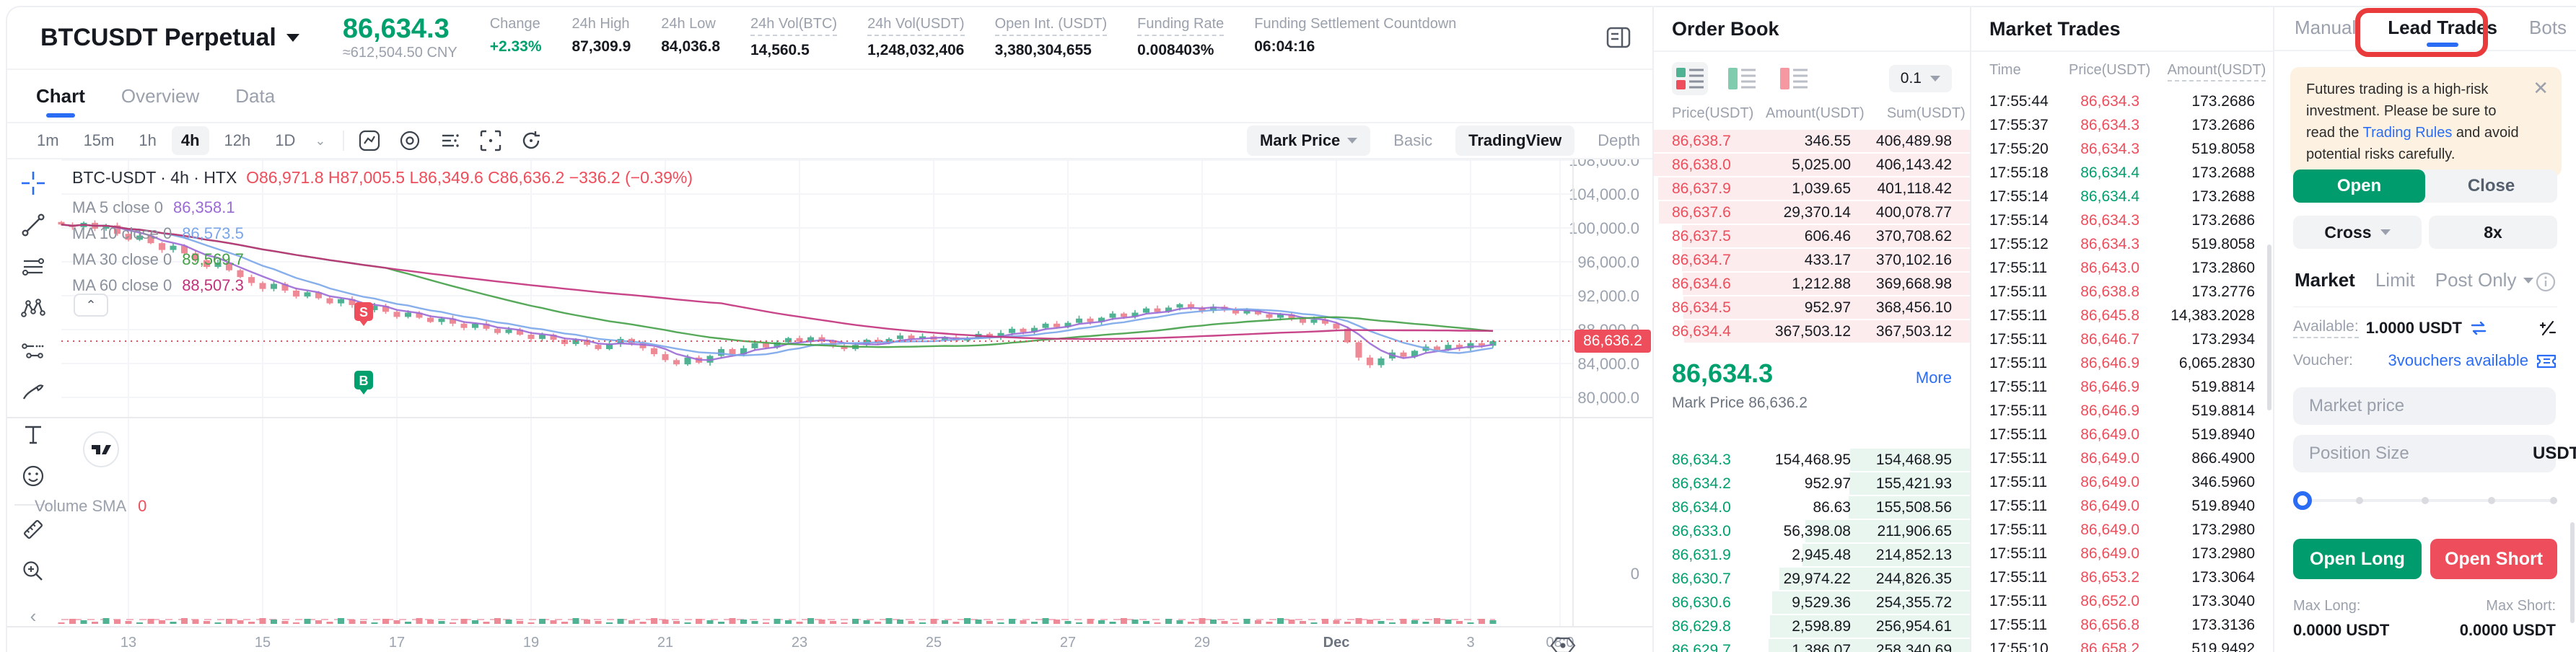  I want to click on order-type-market: Market, so click(2325, 280).